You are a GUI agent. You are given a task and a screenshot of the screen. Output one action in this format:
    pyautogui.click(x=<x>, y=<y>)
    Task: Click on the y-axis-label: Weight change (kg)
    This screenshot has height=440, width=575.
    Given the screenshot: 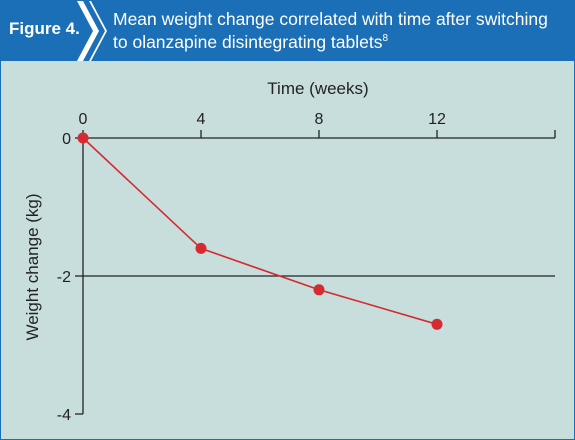 What is the action you would take?
    pyautogui.click(x=32, y=266)
    